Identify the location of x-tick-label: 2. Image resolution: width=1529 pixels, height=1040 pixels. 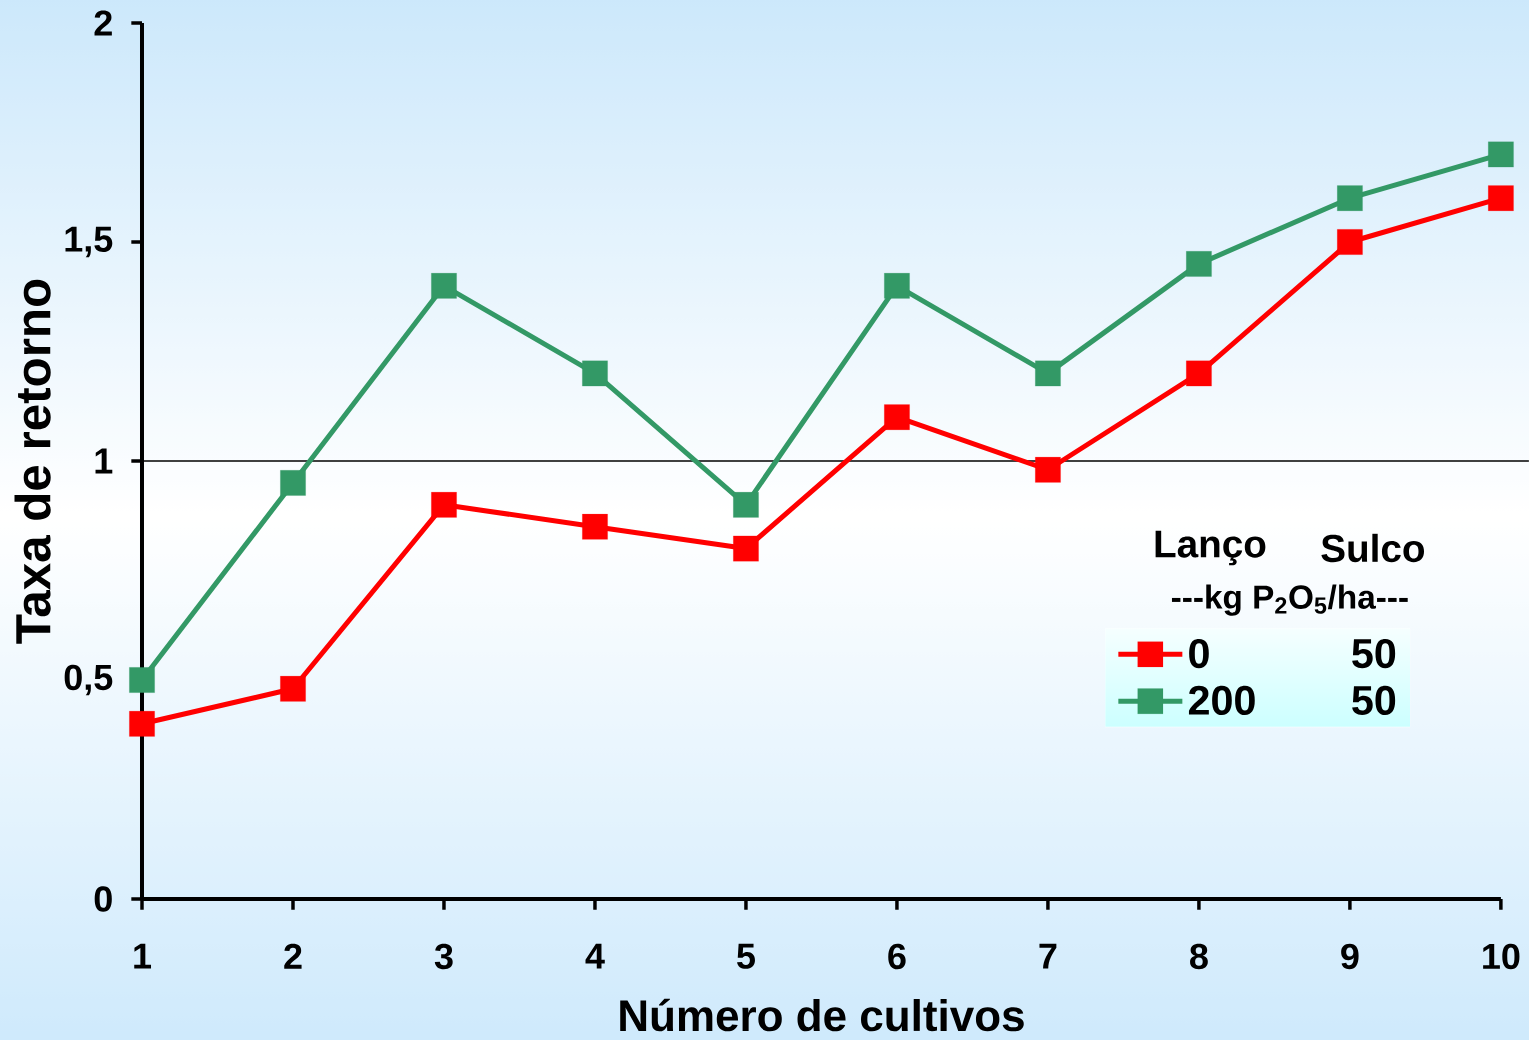
(293, 956).